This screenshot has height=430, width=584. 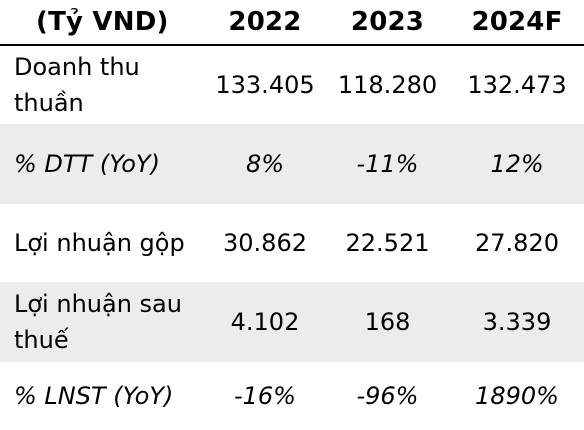 I want to click on row-value: 8%, so click(x=265, y=164).